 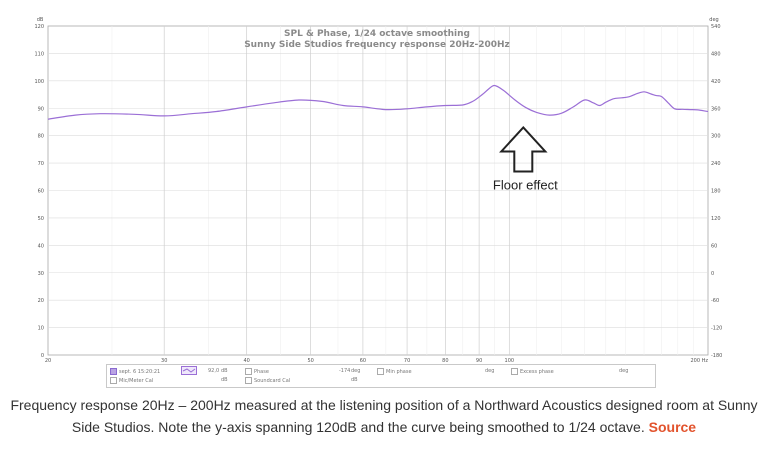 I want to click on legend-value-unit: dB, so click(x=224, y=371).